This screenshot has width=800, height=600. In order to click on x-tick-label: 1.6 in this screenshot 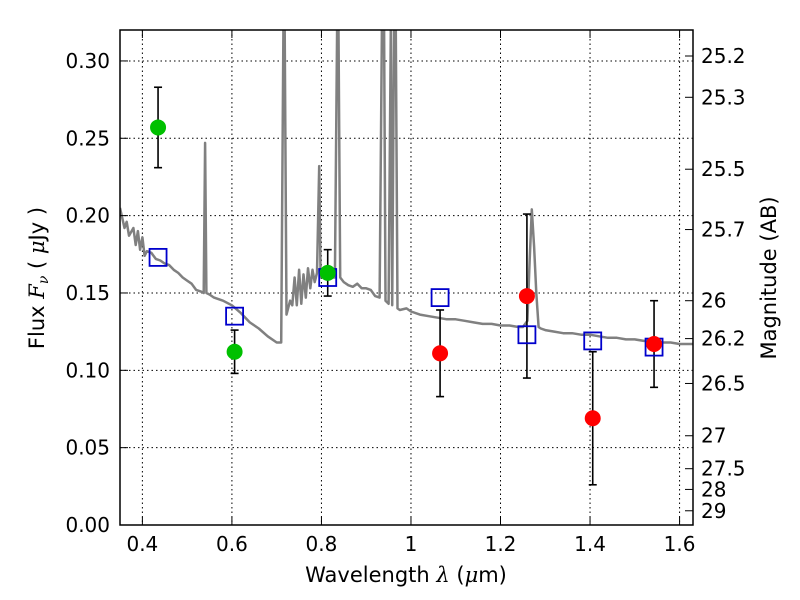, I will do `click(680, 544)`.